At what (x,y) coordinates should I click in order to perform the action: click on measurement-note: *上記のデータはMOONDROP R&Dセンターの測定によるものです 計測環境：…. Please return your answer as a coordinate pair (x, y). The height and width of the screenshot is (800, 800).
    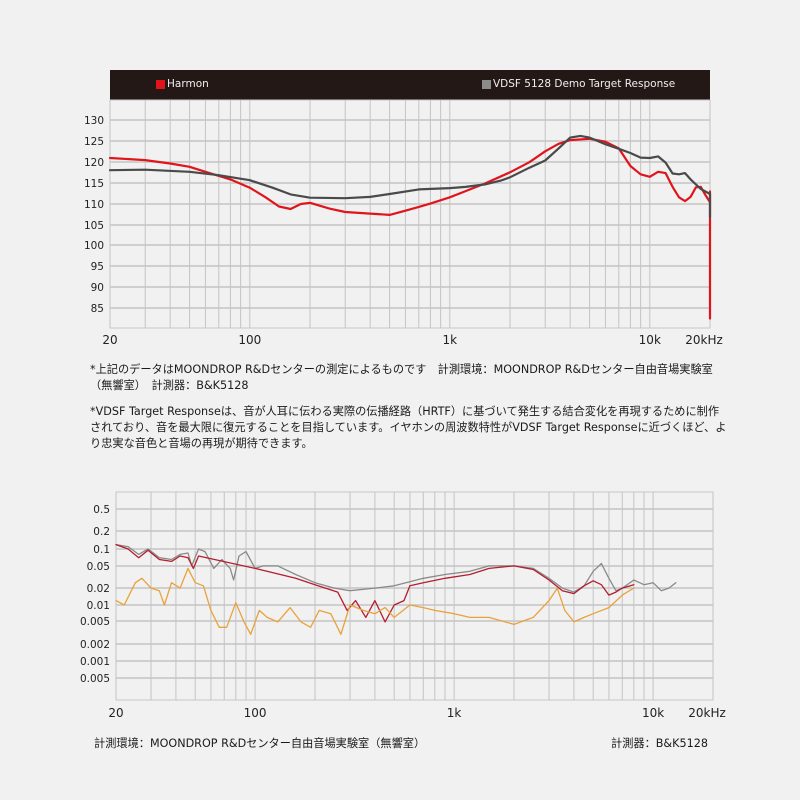
    Looking at the image, I should click on (401, 377).